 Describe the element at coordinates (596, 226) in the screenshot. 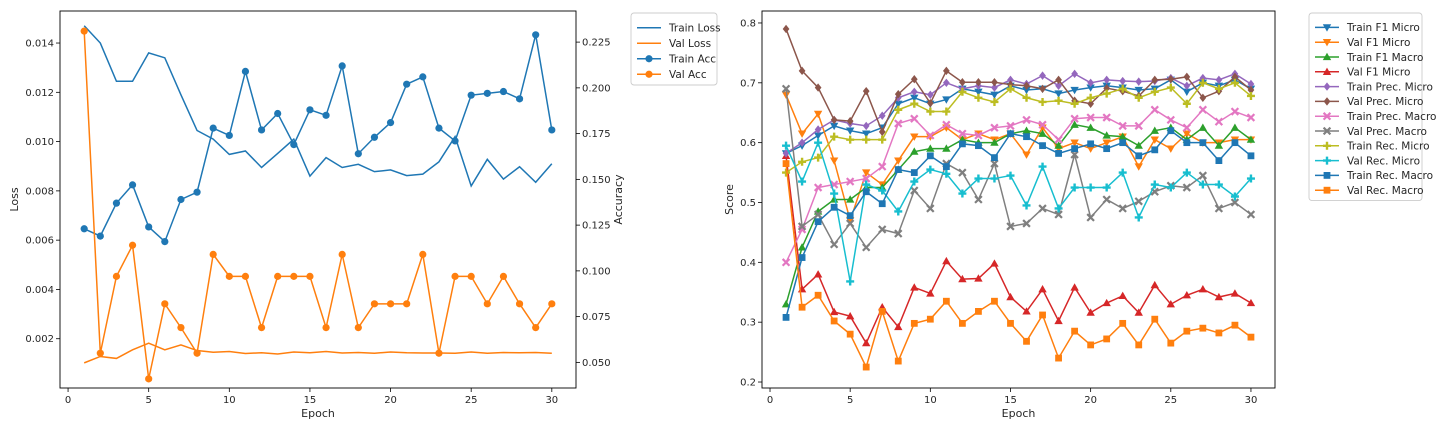

I see `y-right-tick-label: 0.125` at that location.